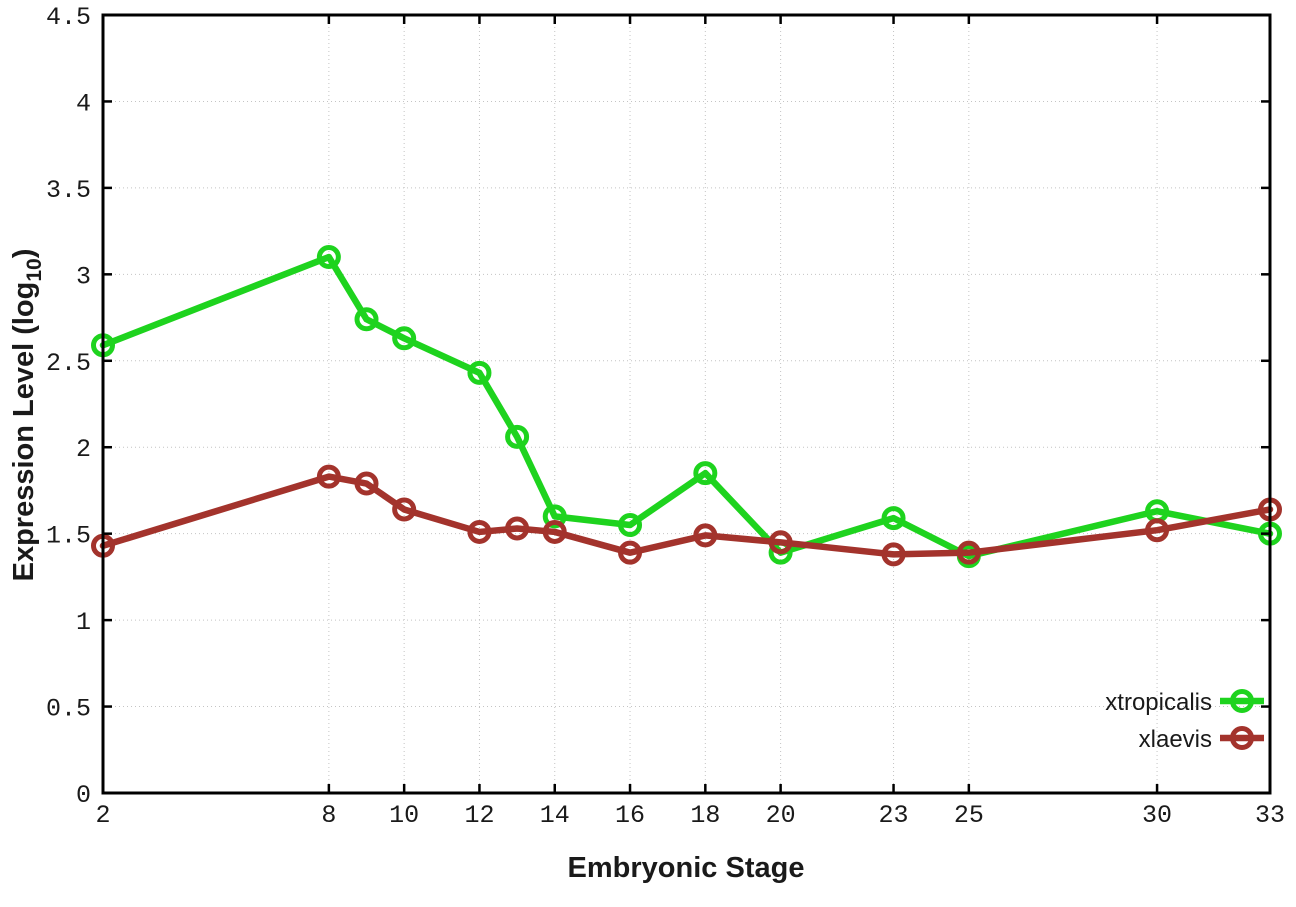 Image resolution: width=1296 pixels, height=907 pixels. I want to click on legend-item-xtropicalis: xtropicalis, so click(1184, 702).